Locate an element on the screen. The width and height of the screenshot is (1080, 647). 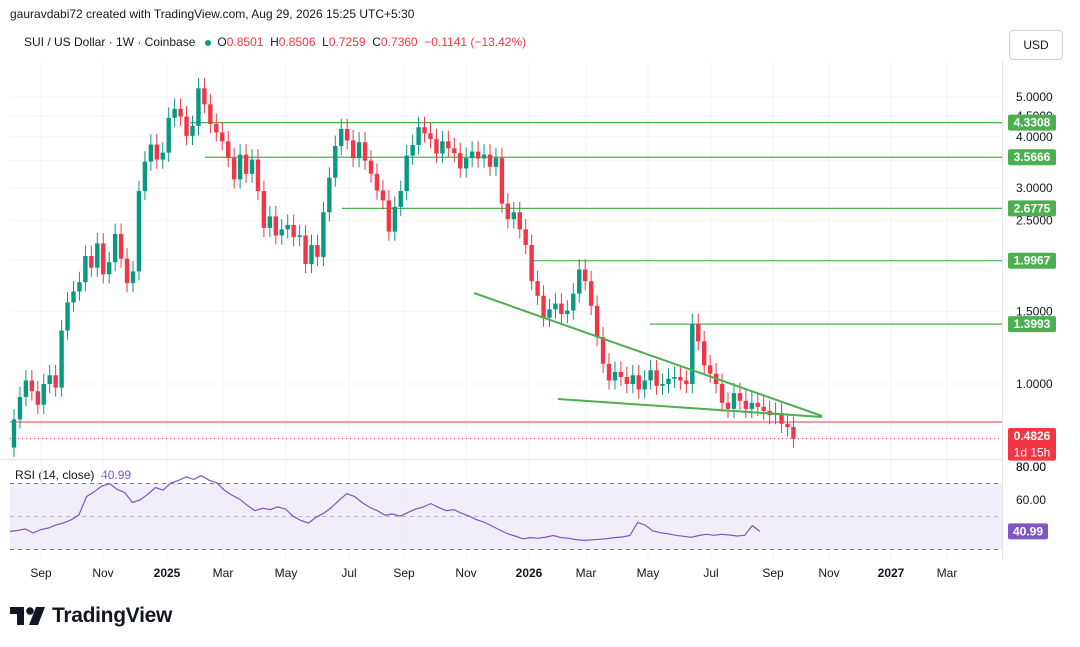
ohlc-high-label: H is located at coordinates (274, 42).